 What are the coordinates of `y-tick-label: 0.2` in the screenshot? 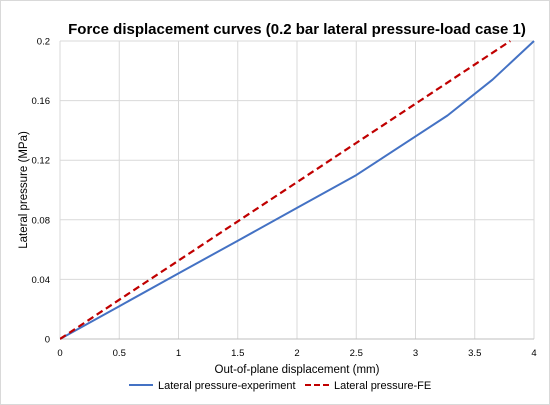 It's located at (43, 42).